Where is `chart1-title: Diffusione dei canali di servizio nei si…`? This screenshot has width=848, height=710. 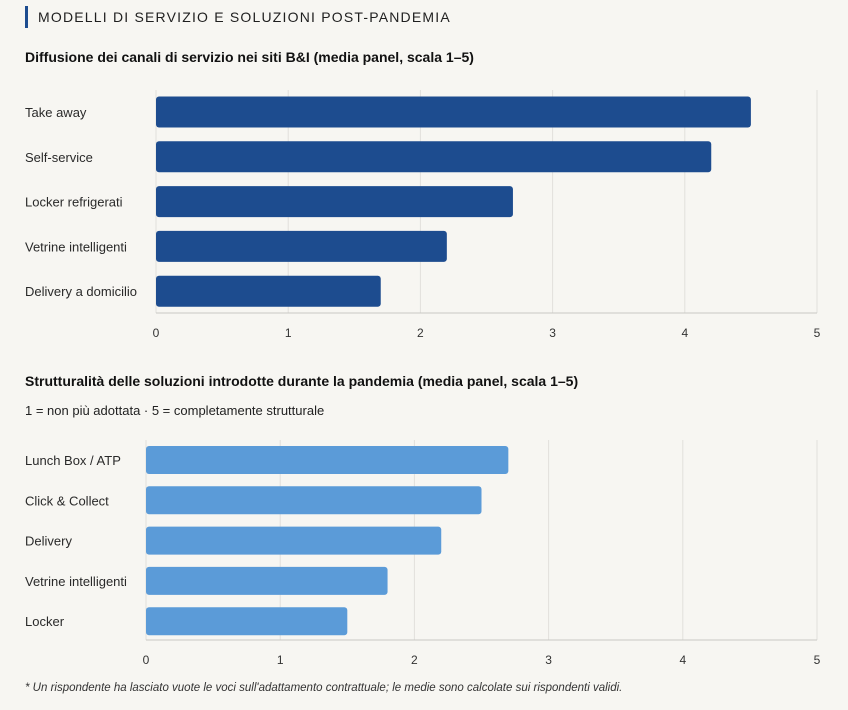 chart1-title: Diffusione dei canali di servizio nei si… is located at coordinates (249, 57).